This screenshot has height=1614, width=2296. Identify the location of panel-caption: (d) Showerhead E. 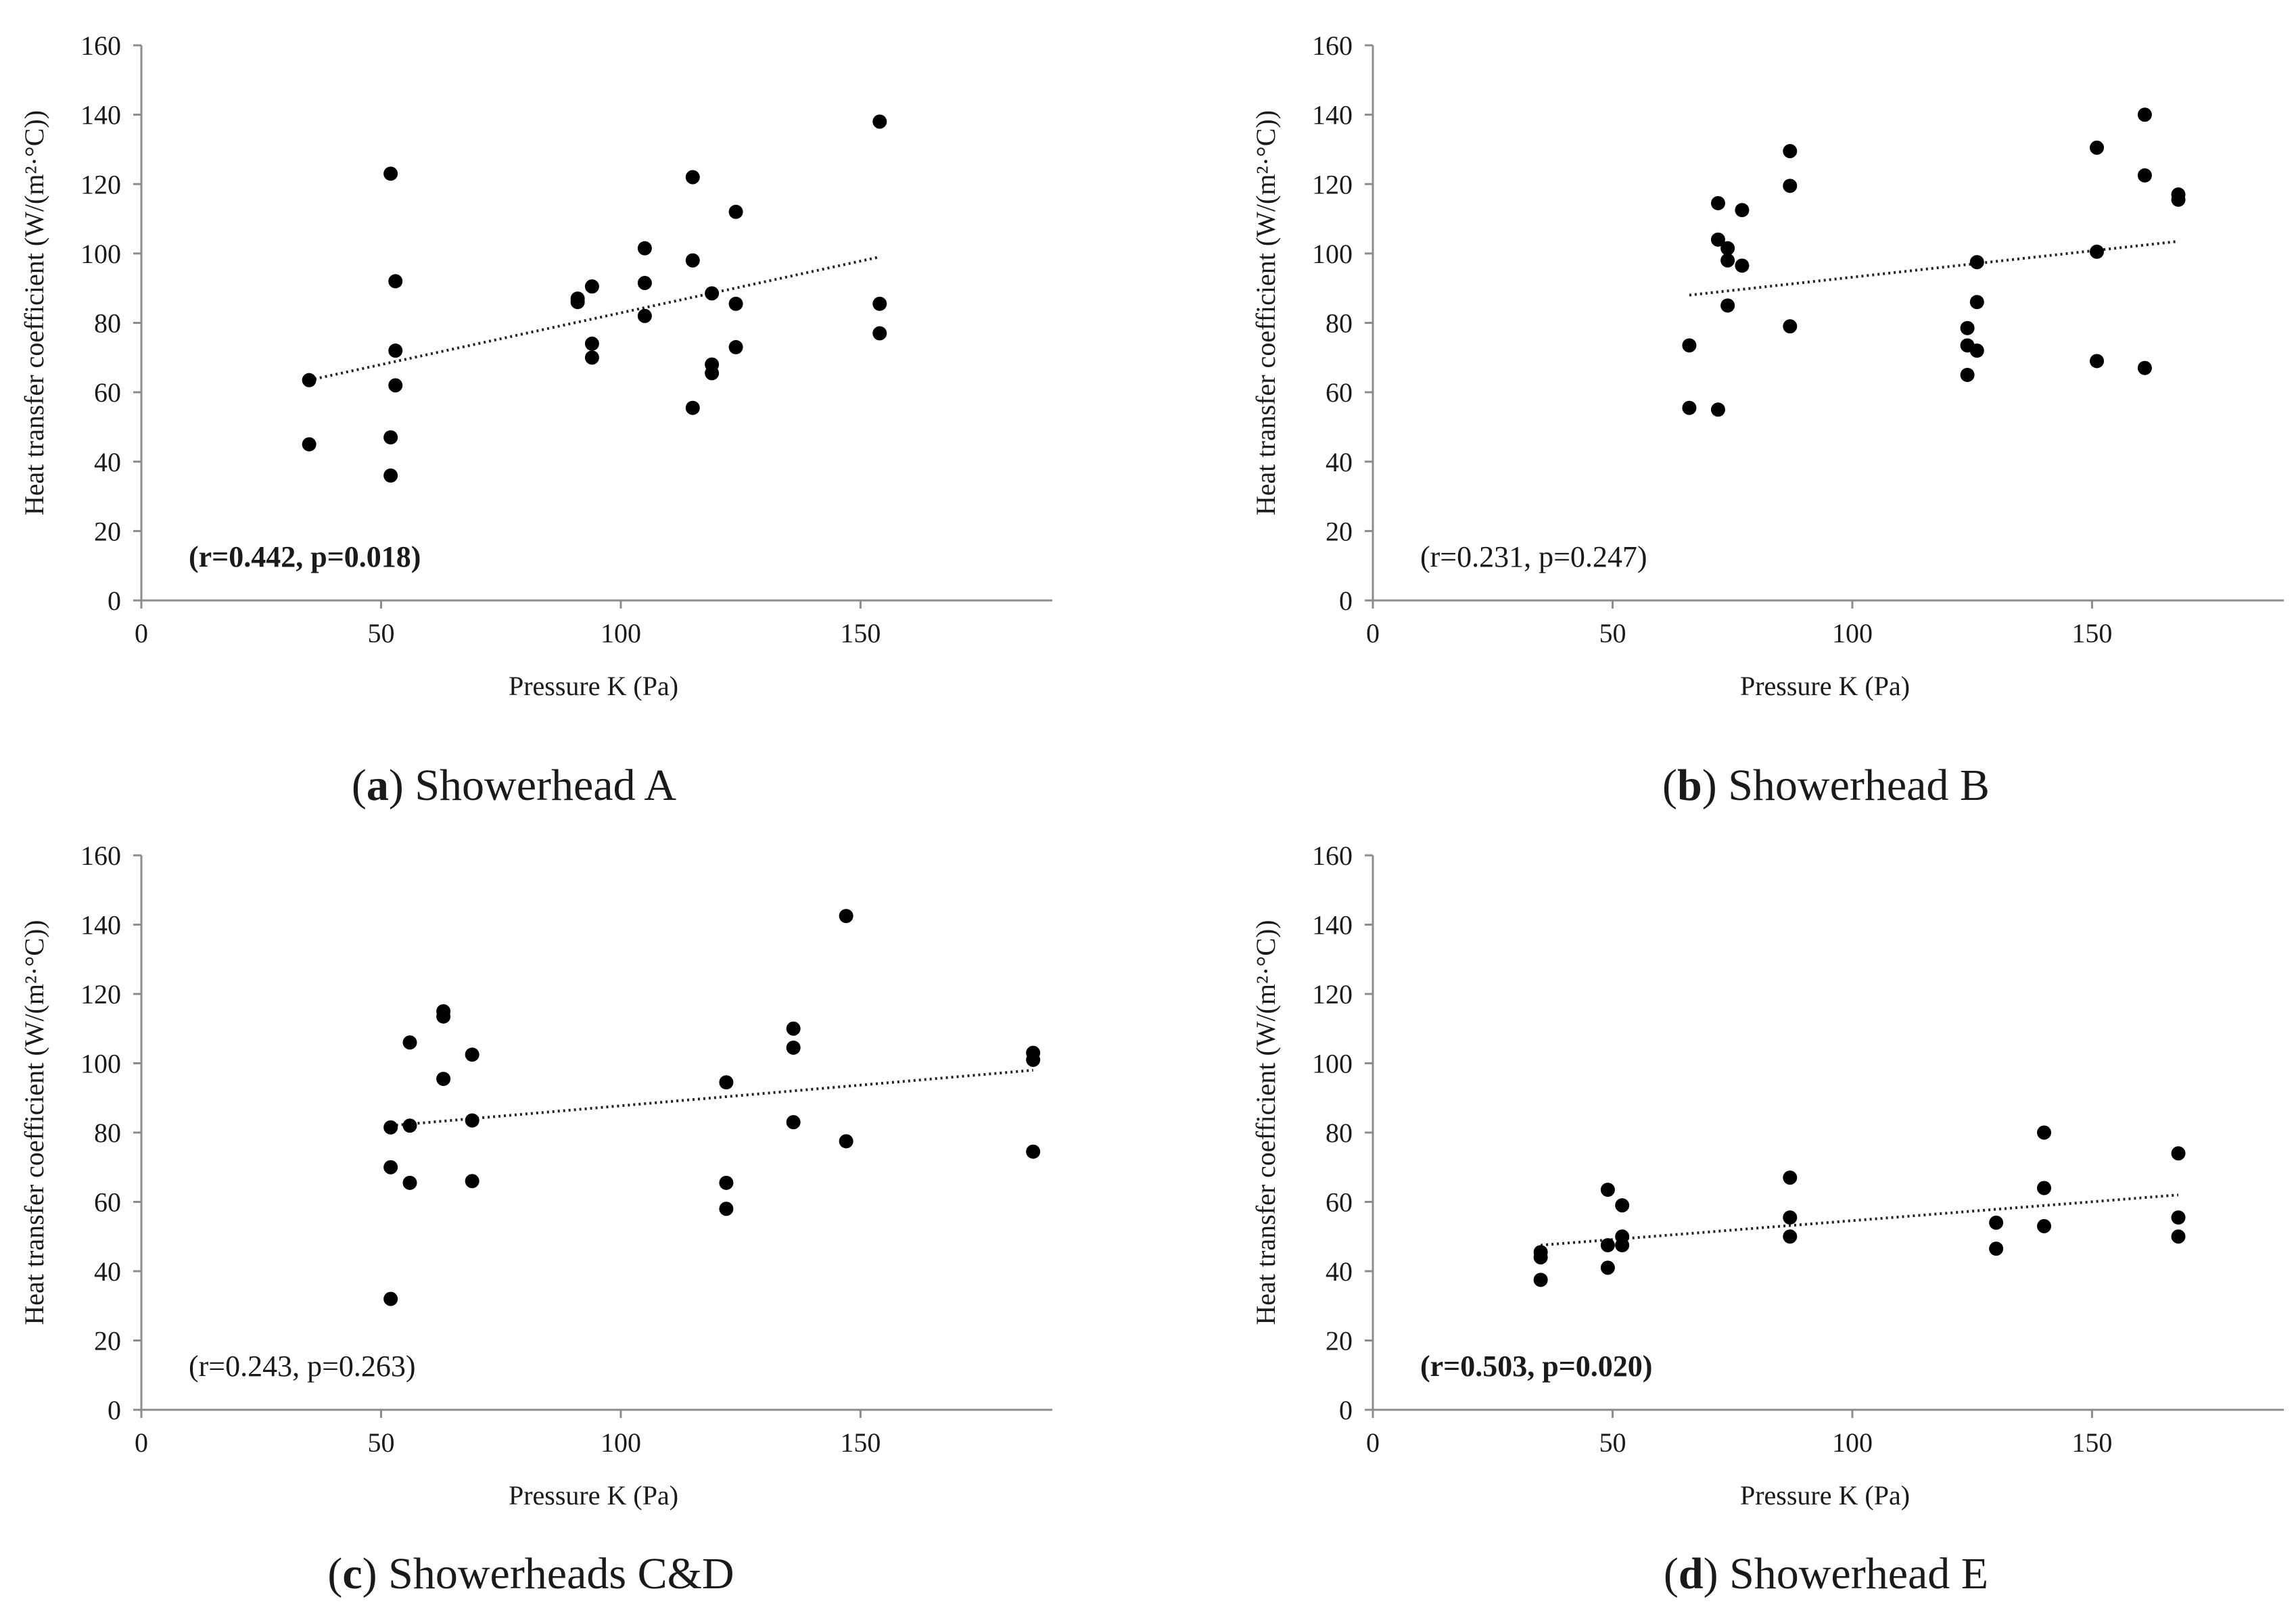
(1826, 1573).